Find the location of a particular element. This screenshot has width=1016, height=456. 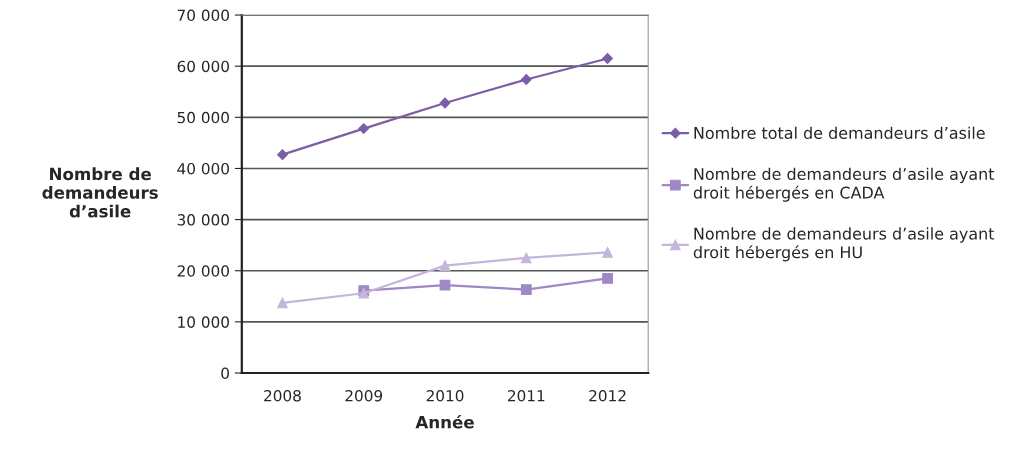

y-tick-label: 40 000 is located at coordinates (203, 168).